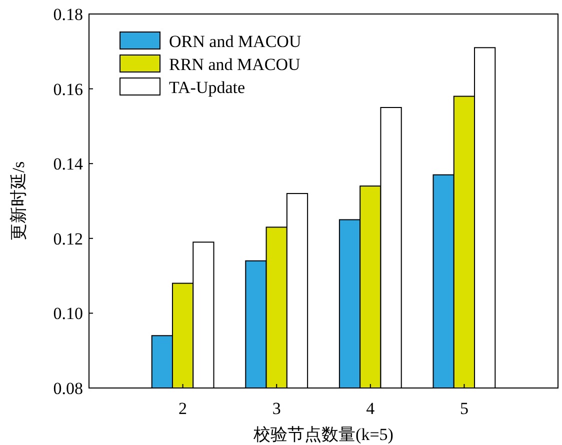 The height and width of the screenshot is (445, 562). I want to click on x-tick-label: 2, so click(183, 408).